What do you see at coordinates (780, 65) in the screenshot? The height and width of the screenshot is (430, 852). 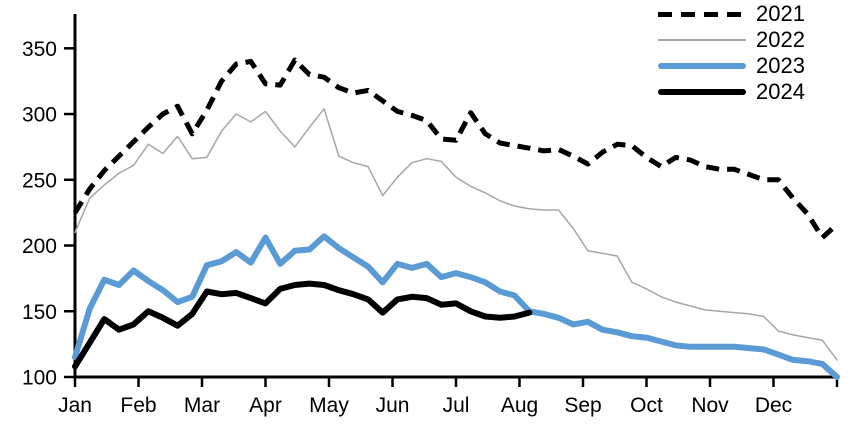 I see `legend-label: 2023` at bounding box center [780, 65].